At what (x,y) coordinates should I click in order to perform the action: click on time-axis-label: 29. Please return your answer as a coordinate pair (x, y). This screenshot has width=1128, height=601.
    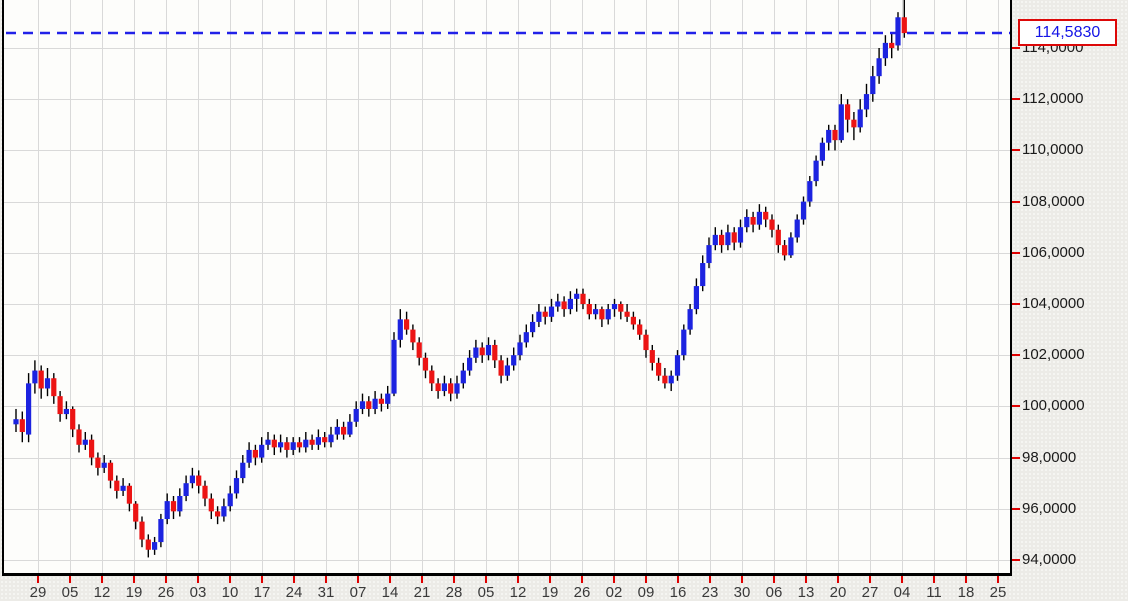
    Looking at the image, I should click on (38, 592).